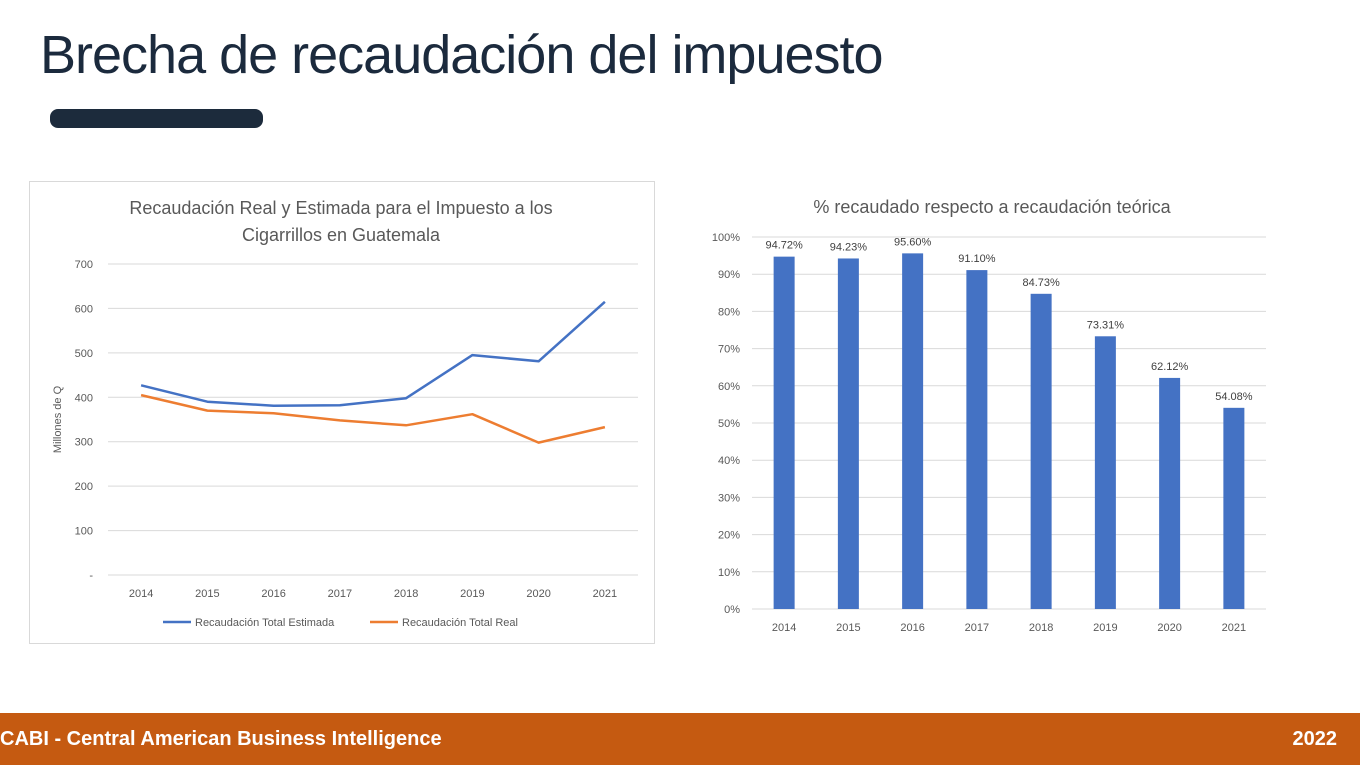  What do you see at coordinates (141, 594) in the screenshot?
I see `line-chart-x-tick-label: 2014` at bounding box center [141, 594].